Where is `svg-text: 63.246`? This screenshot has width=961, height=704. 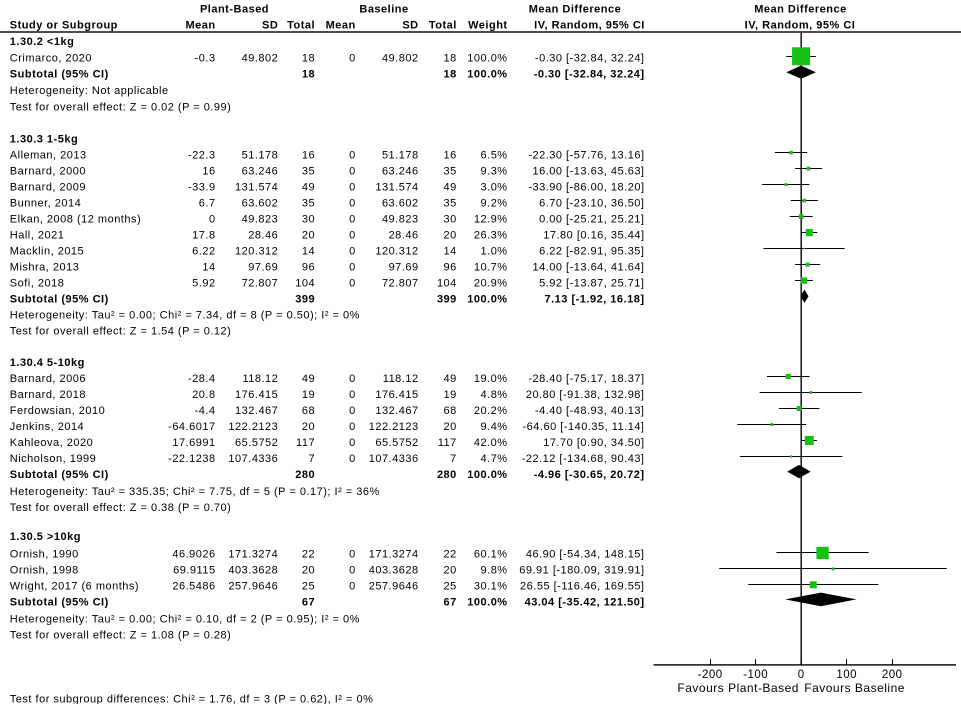 svg-text: 63.246 is located at coordinates (260, 172).